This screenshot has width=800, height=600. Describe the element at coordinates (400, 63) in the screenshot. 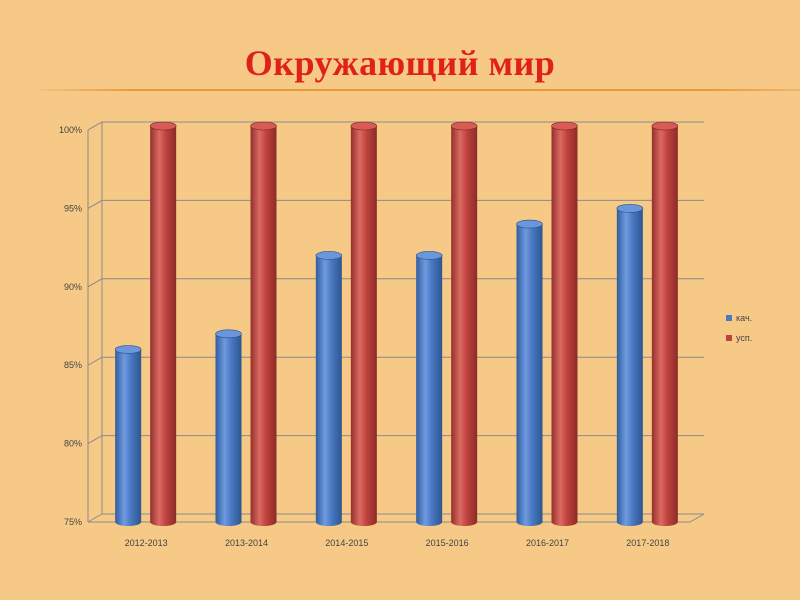

I see `page-title: Окружающий мир` at that location.